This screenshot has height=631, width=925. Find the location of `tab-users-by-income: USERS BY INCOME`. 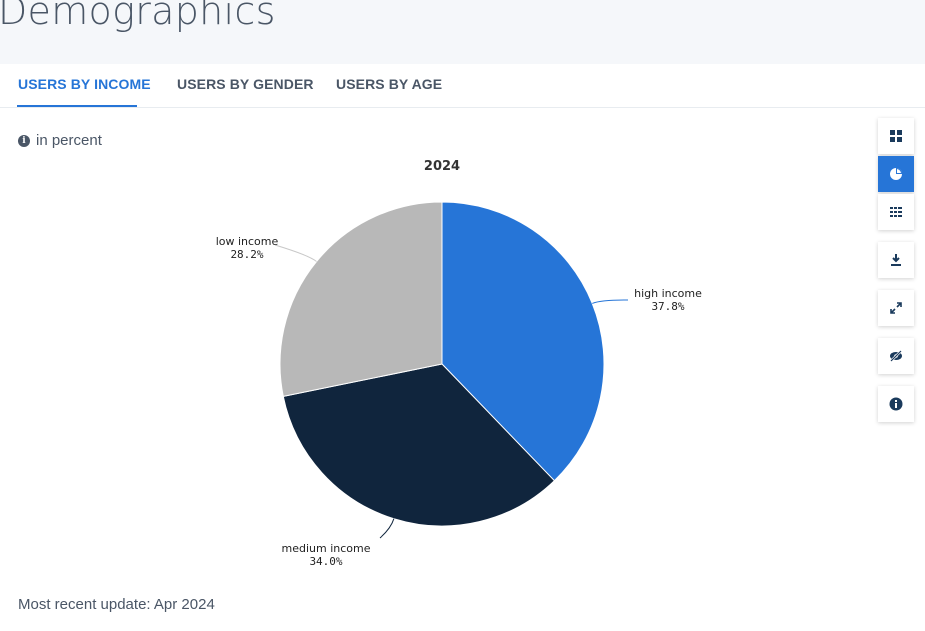

tab-users-by-income: USERS BY INCOME is located at coordinates (84, 84).